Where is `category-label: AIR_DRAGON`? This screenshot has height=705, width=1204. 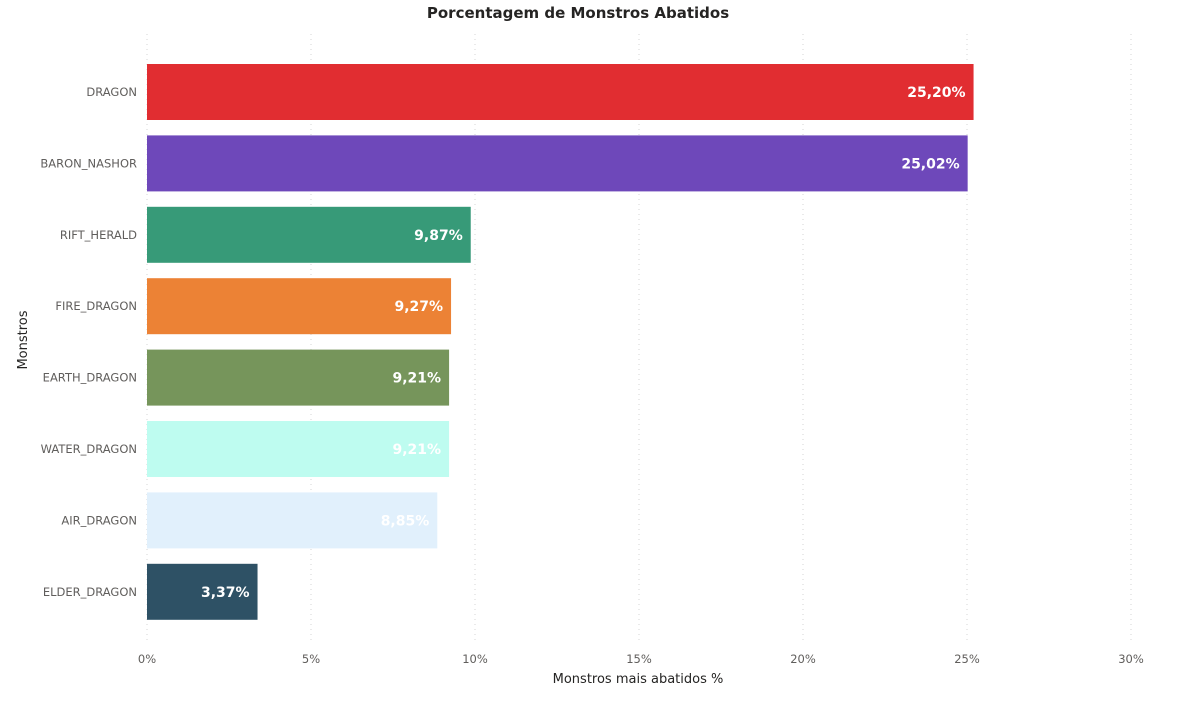 category-label: AIR_DRAGON is located at coordinates (99, 520).